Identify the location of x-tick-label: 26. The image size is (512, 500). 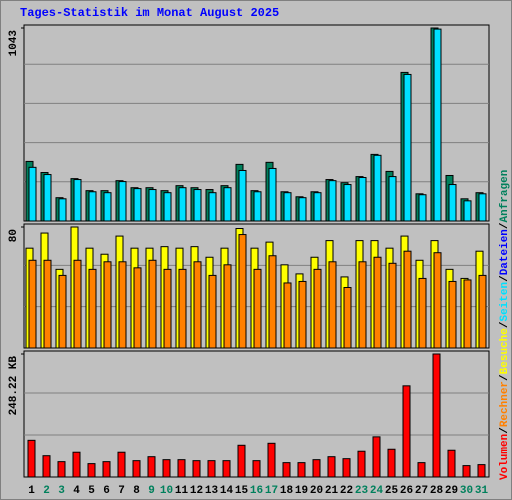
(406, 491).